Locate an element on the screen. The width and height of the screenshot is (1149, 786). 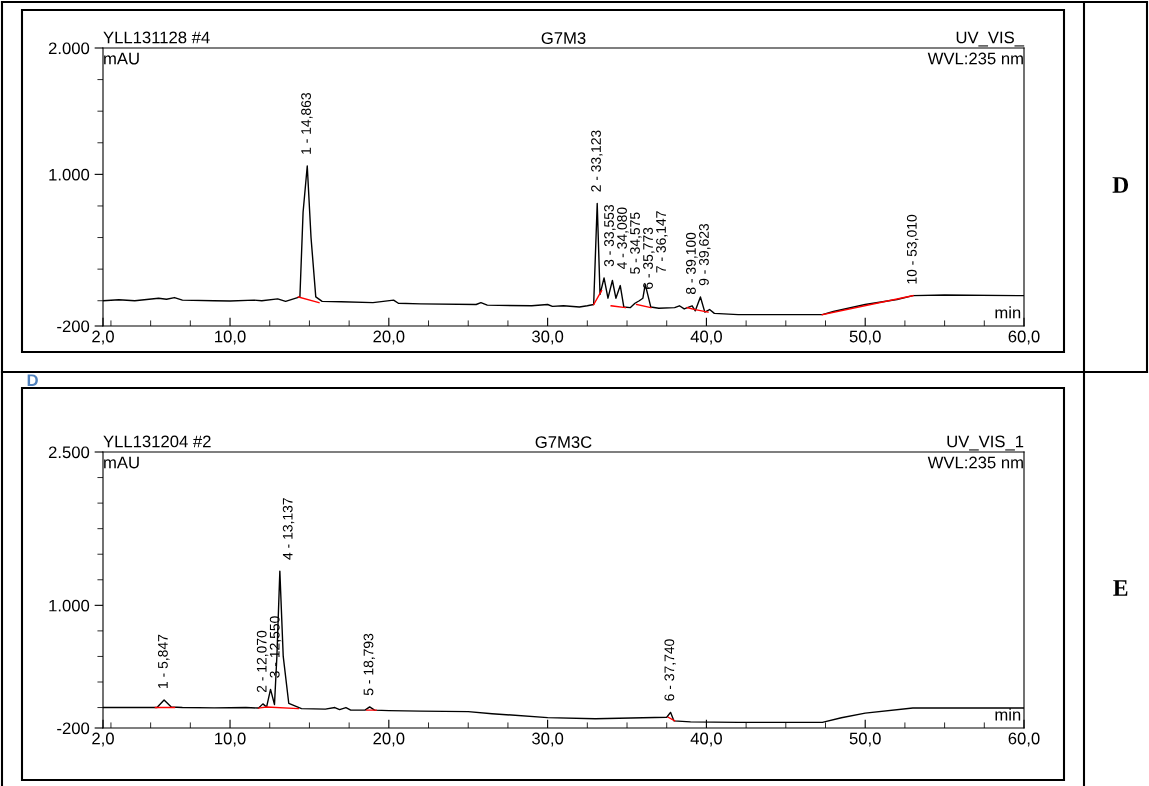
chart-title: G7M3C is located at coordinates (563, 442).